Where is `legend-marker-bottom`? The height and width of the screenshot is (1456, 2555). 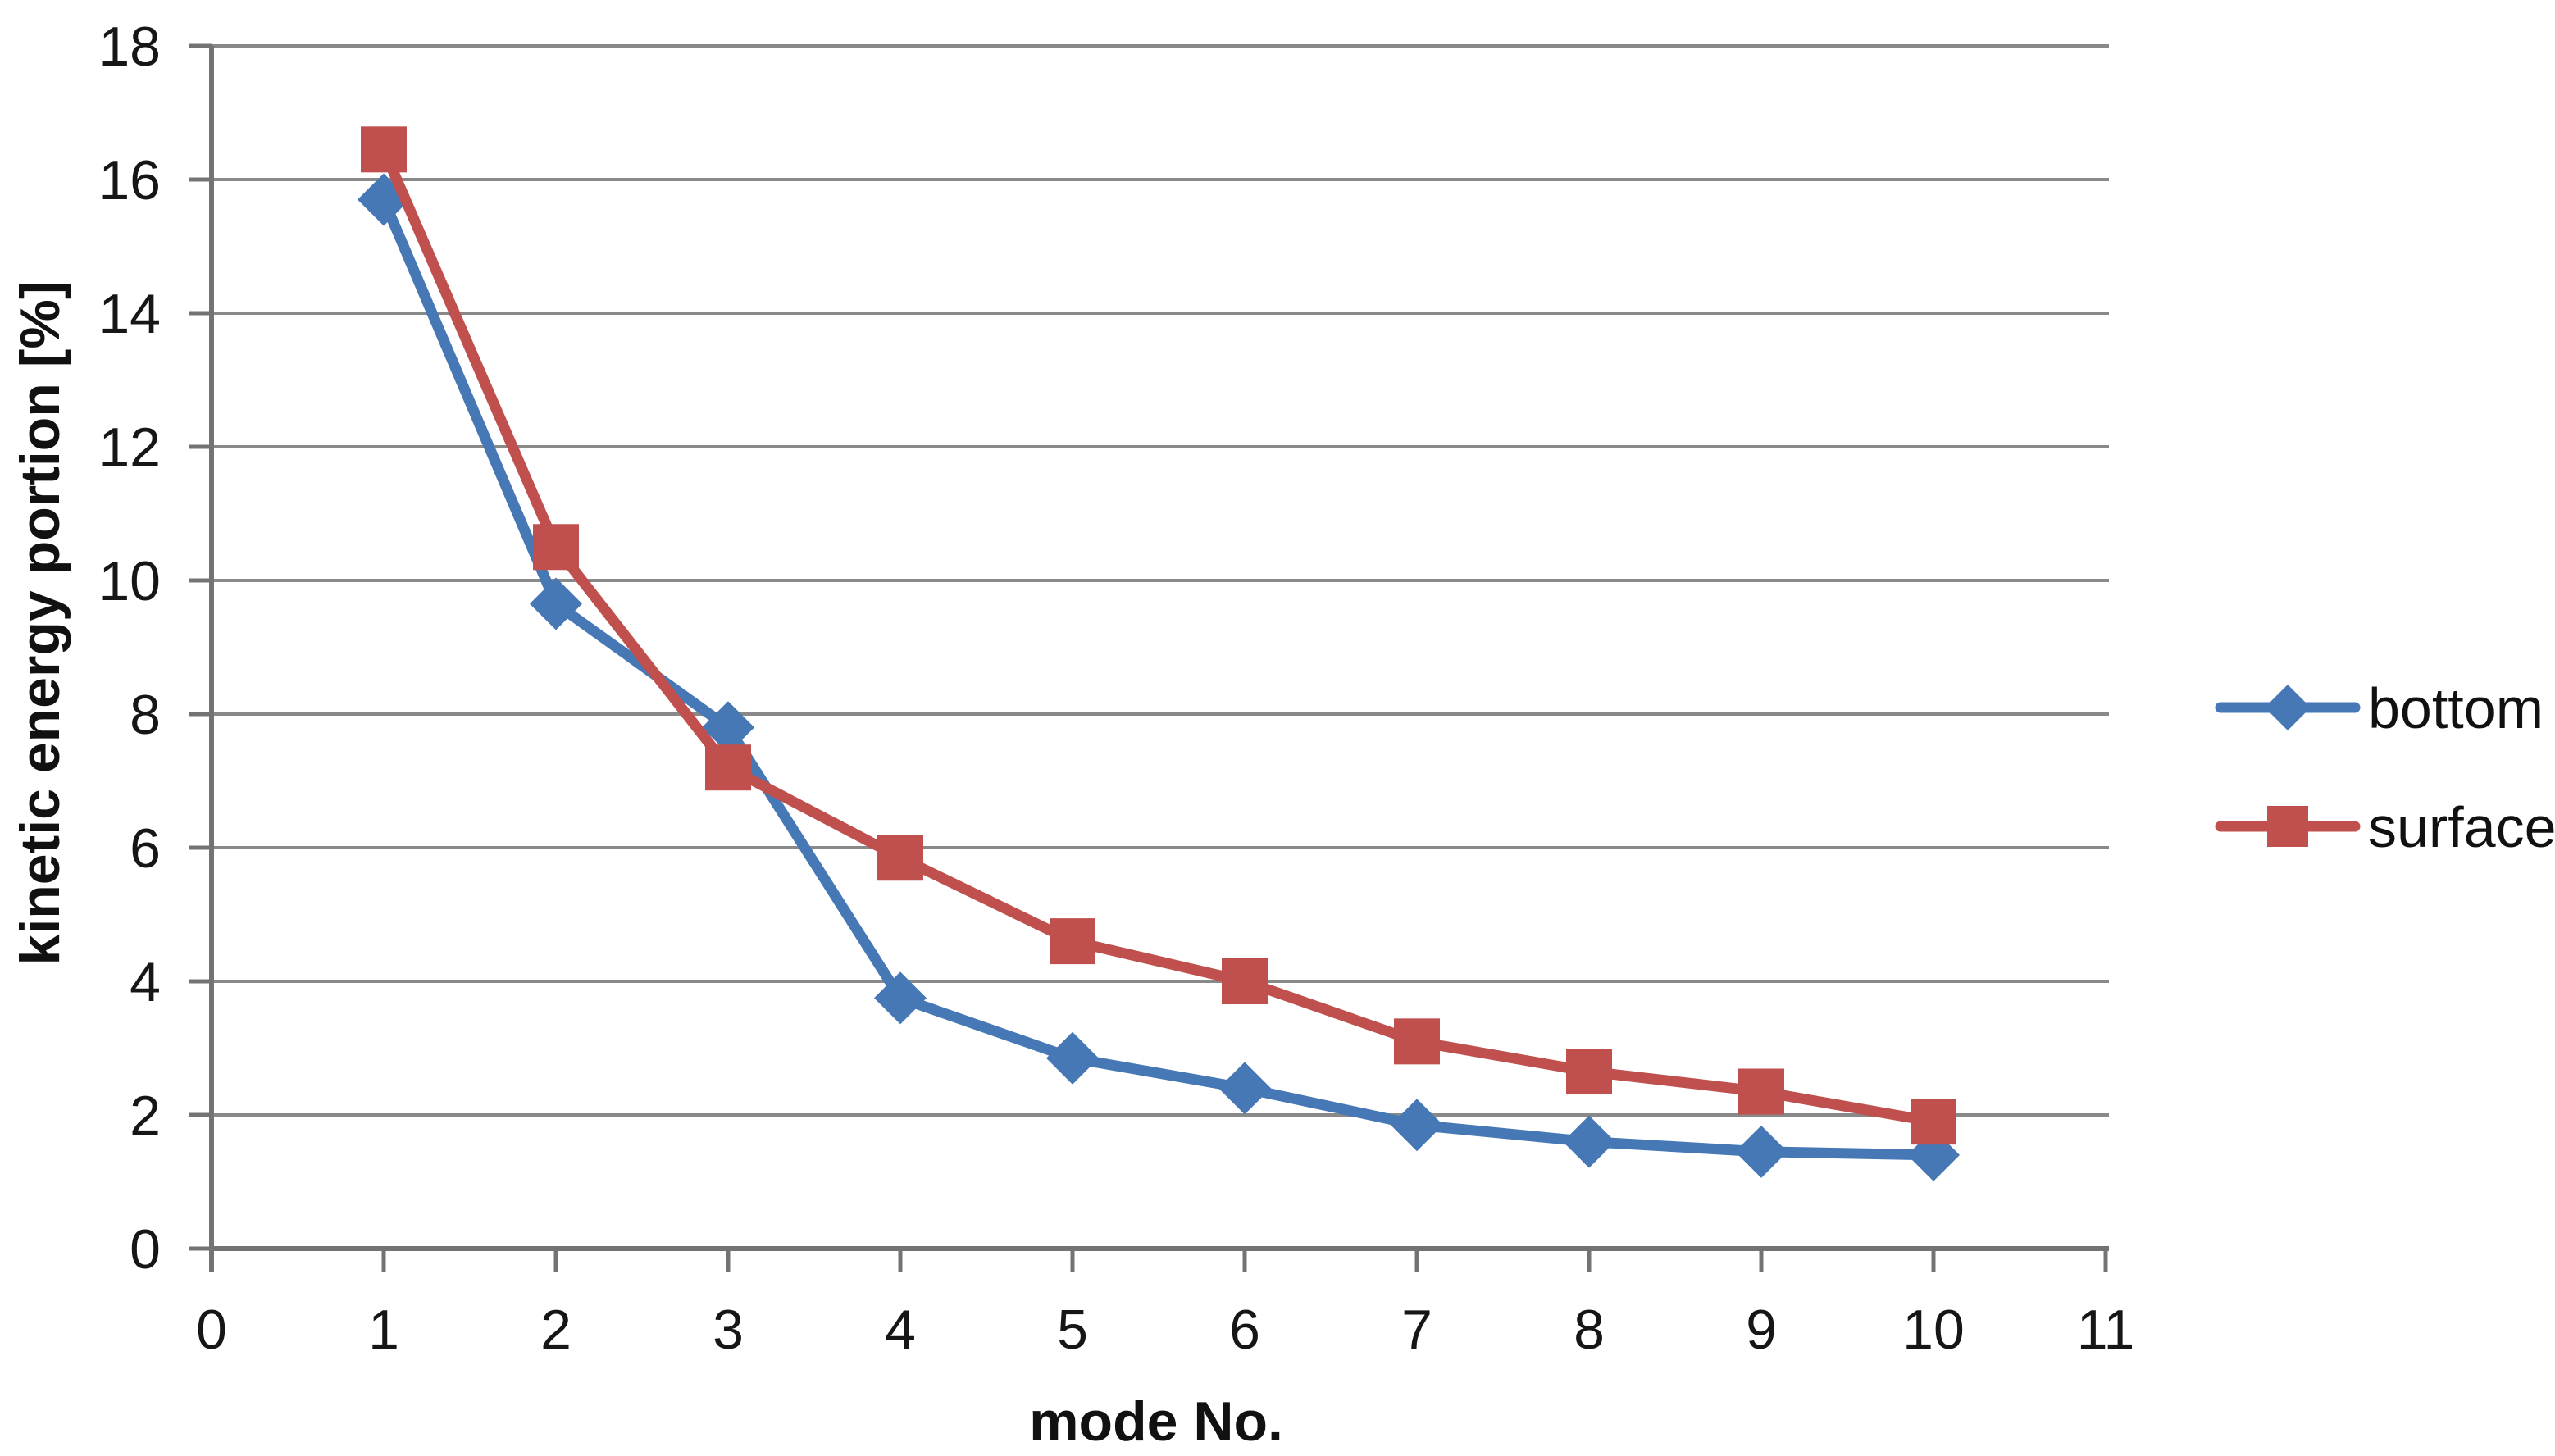
legend-marker-bottom is located at coordinates (2288, 707).